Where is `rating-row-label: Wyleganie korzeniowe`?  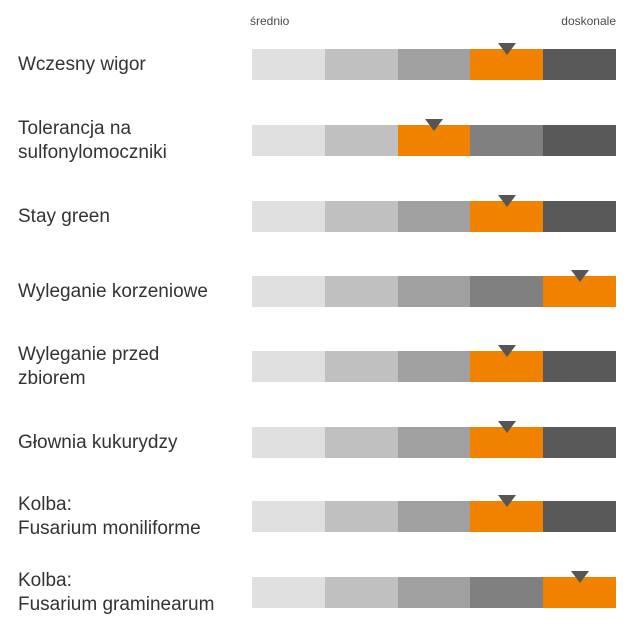
rating-row-label: Wyleganie korzeniowe is located at coordinates (113, 291).